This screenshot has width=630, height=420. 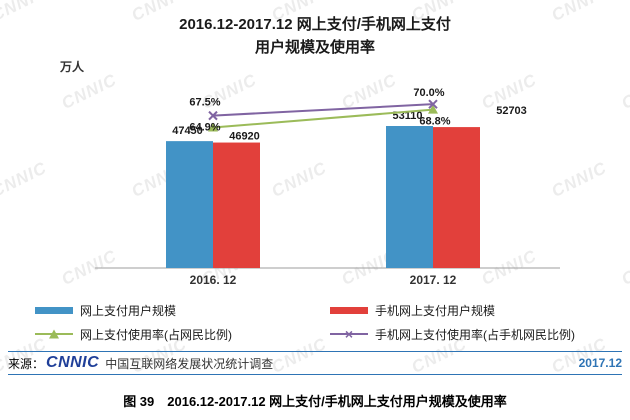 I want to click on bar-value-label: 46920, so click(x=244, y=137).